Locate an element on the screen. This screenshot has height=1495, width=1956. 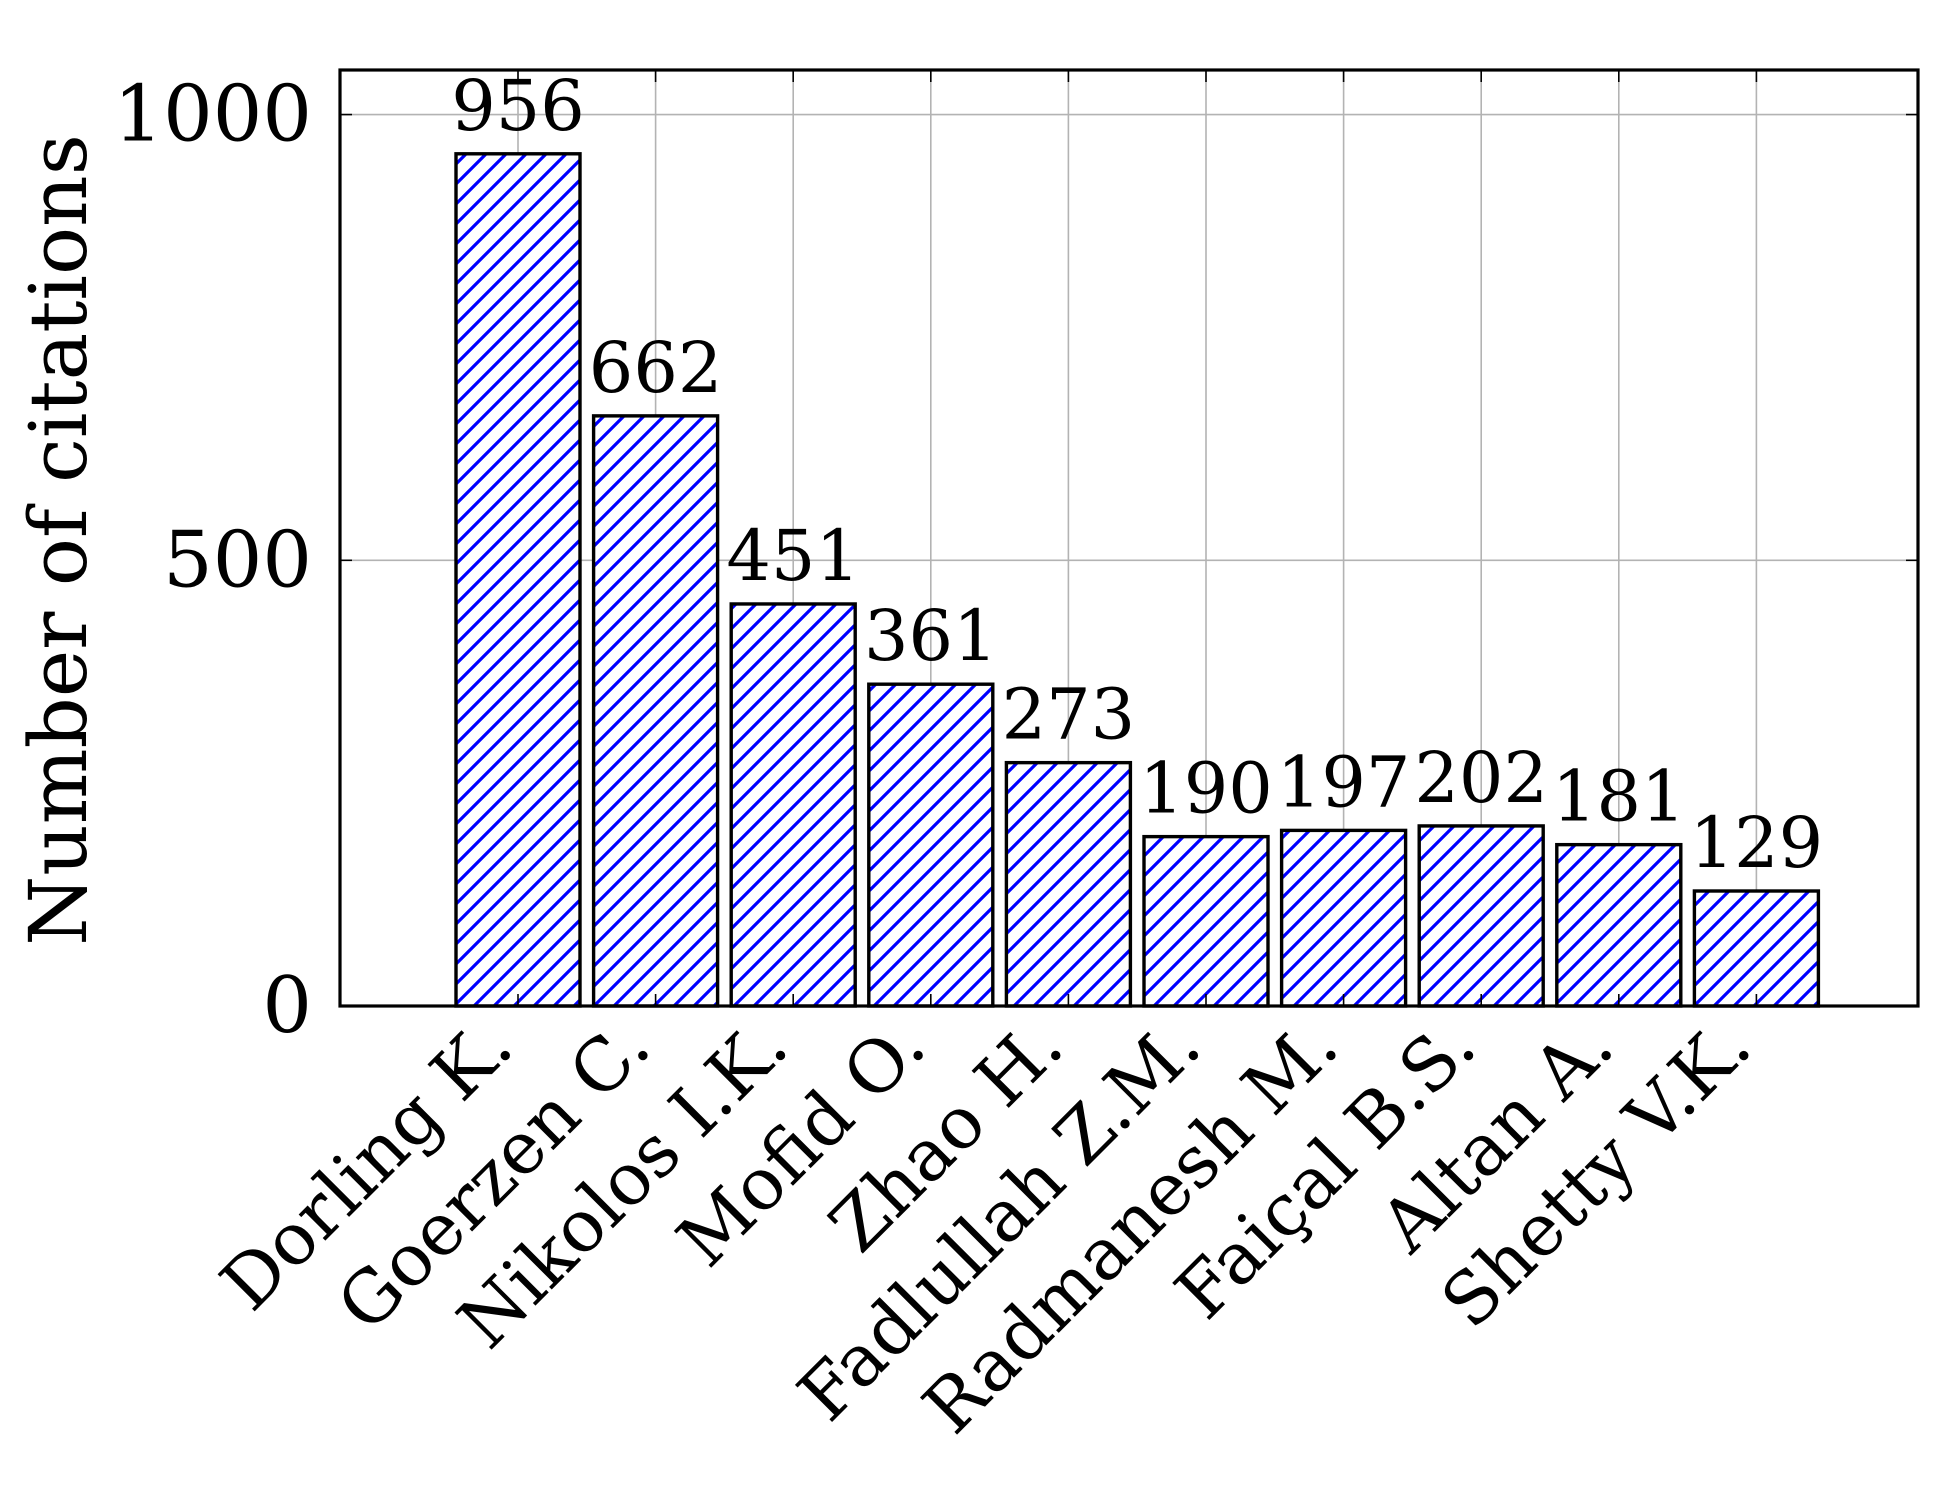
y-axis-title: Number of citations is located at coordinates (58, 540).